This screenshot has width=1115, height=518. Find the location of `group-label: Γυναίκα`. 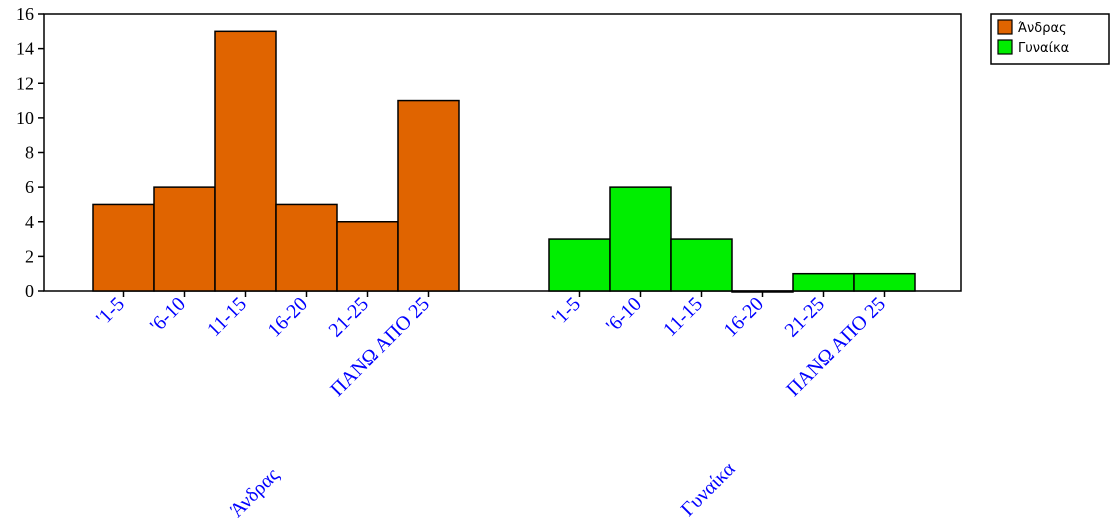

group-label: Γυναίκα is located at coordinates (708, 488).